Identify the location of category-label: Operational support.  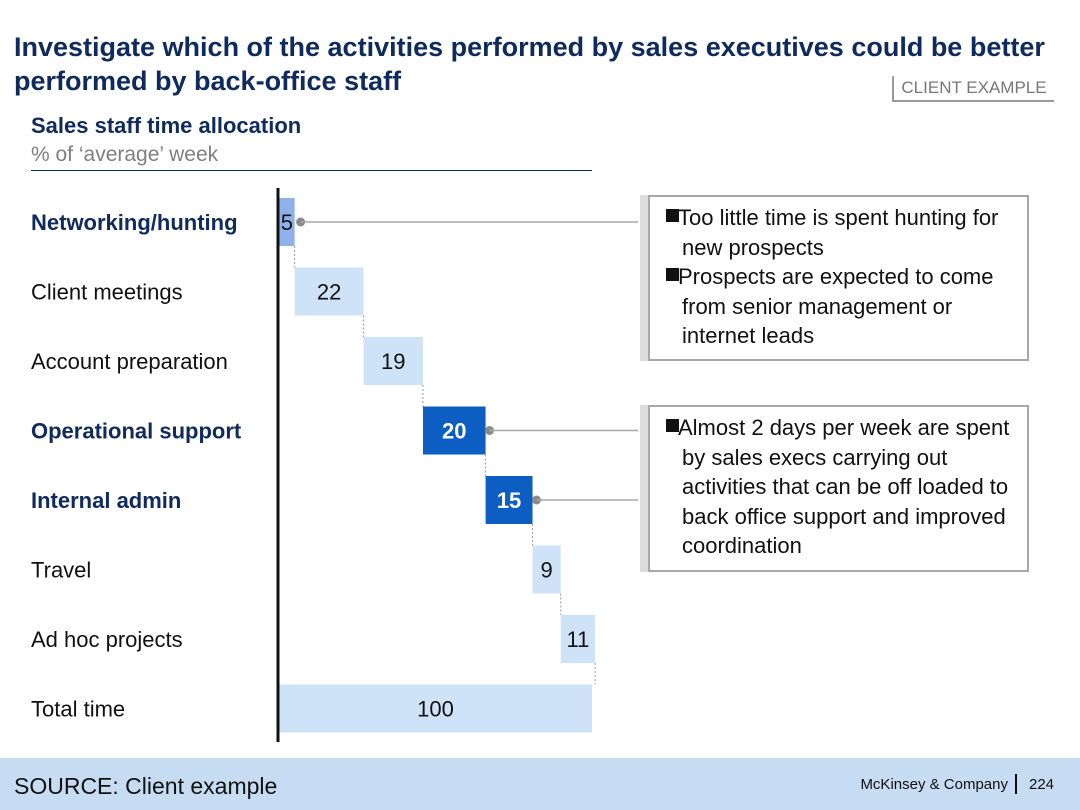
(136, 431).